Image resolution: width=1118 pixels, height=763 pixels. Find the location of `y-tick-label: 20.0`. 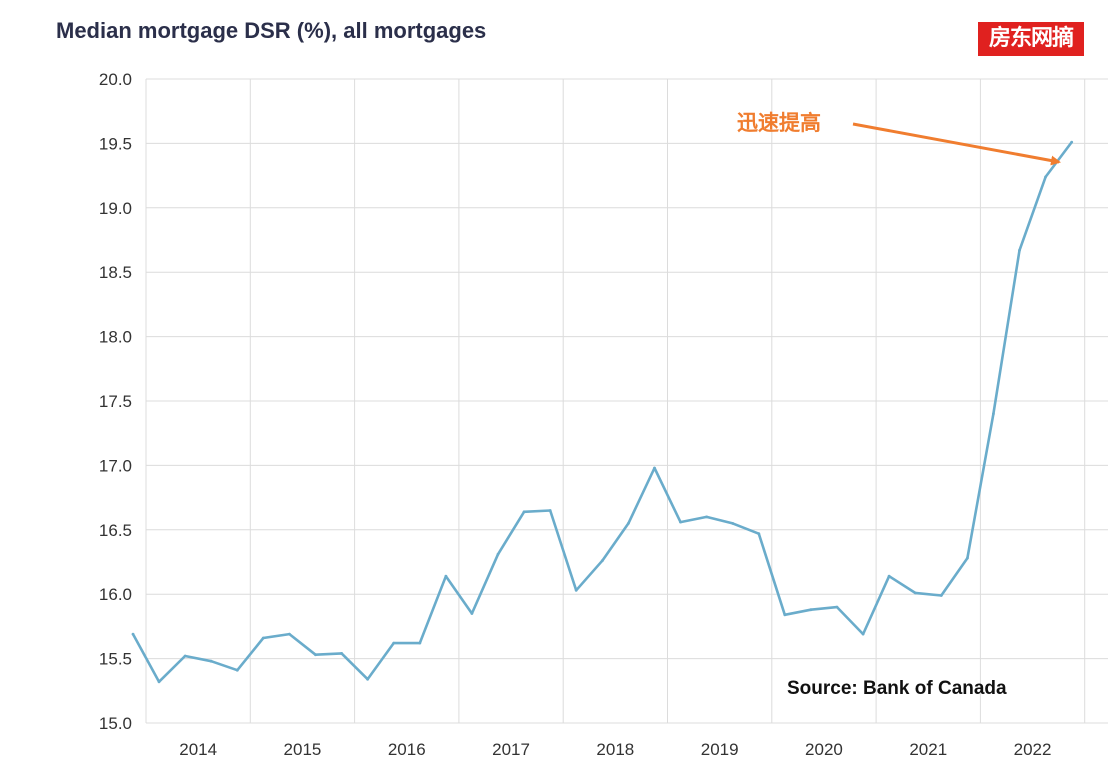

y-tick-label: 20.0 is located at coordinates (115, 79).